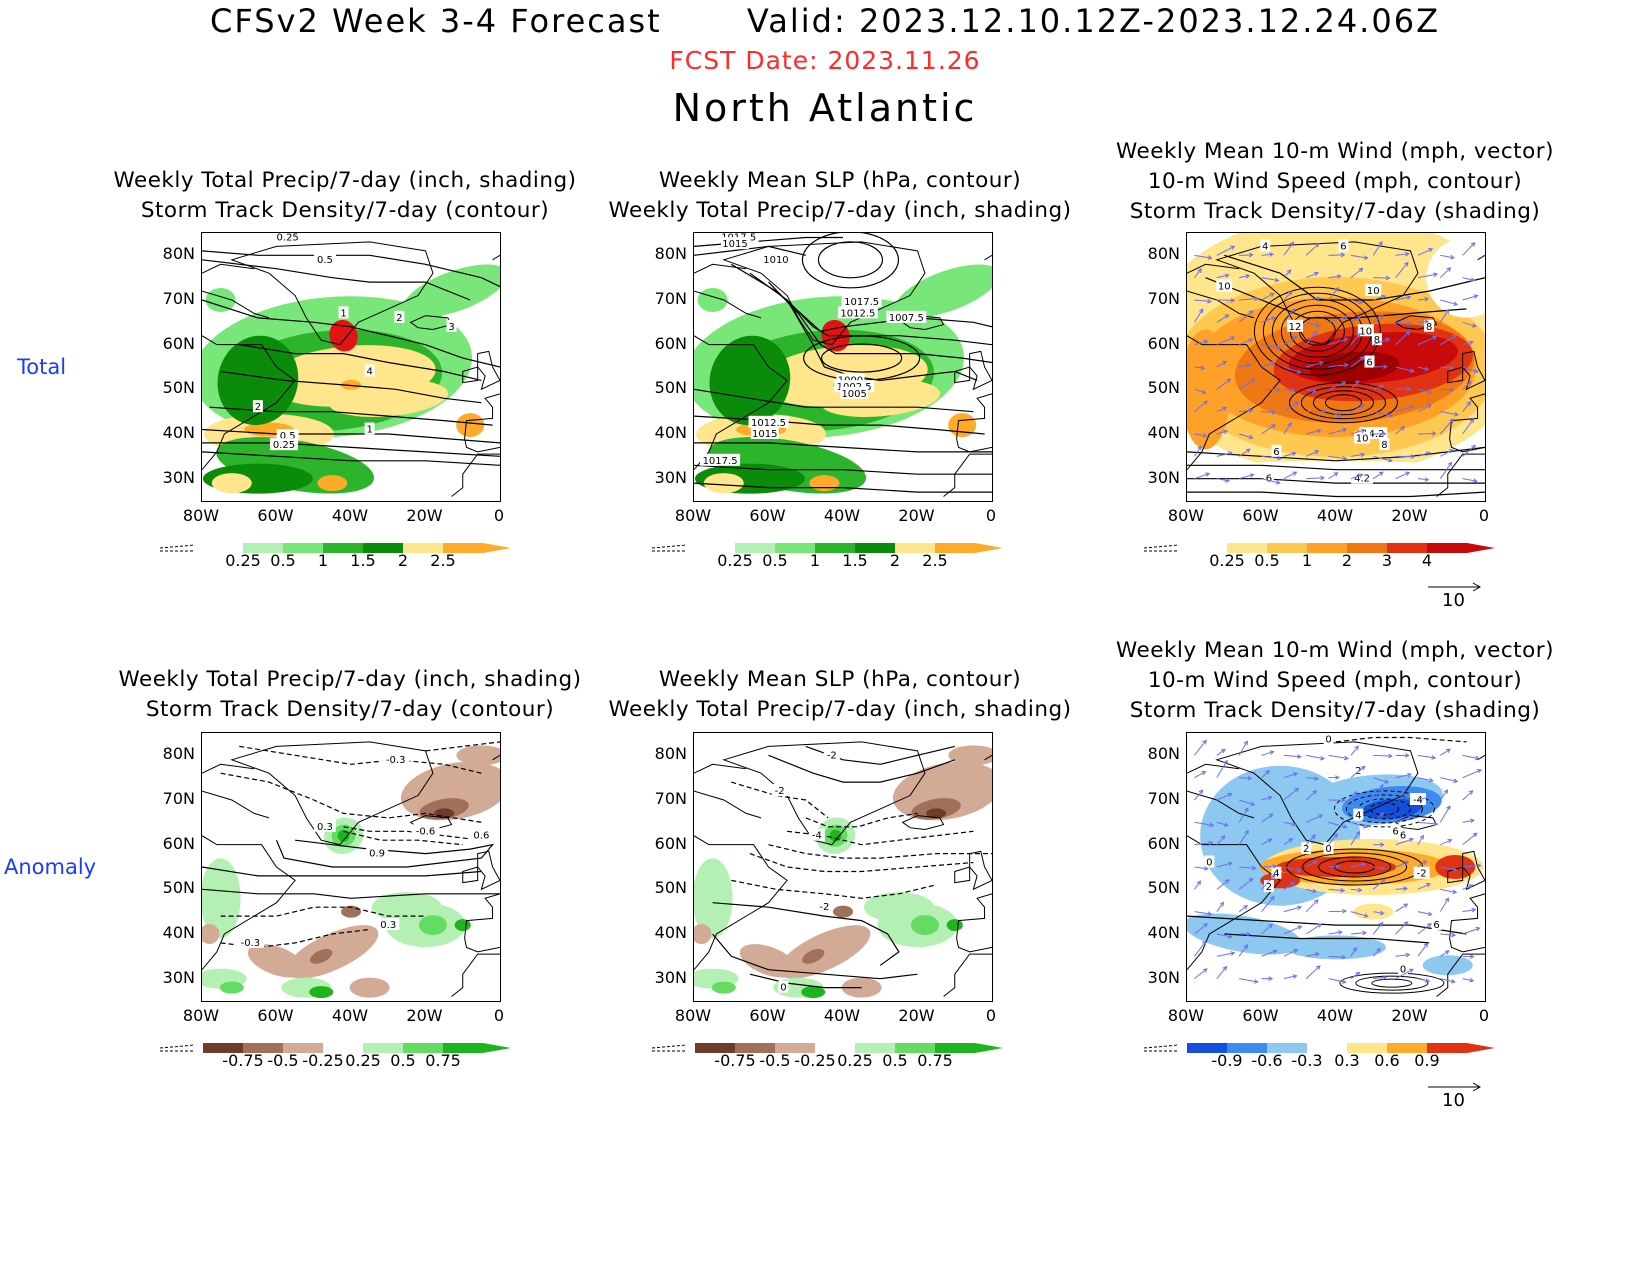  Describe the element at coordinates (775, 560) in the screenshot. I see `colorbar-label: 0.5` at that location.